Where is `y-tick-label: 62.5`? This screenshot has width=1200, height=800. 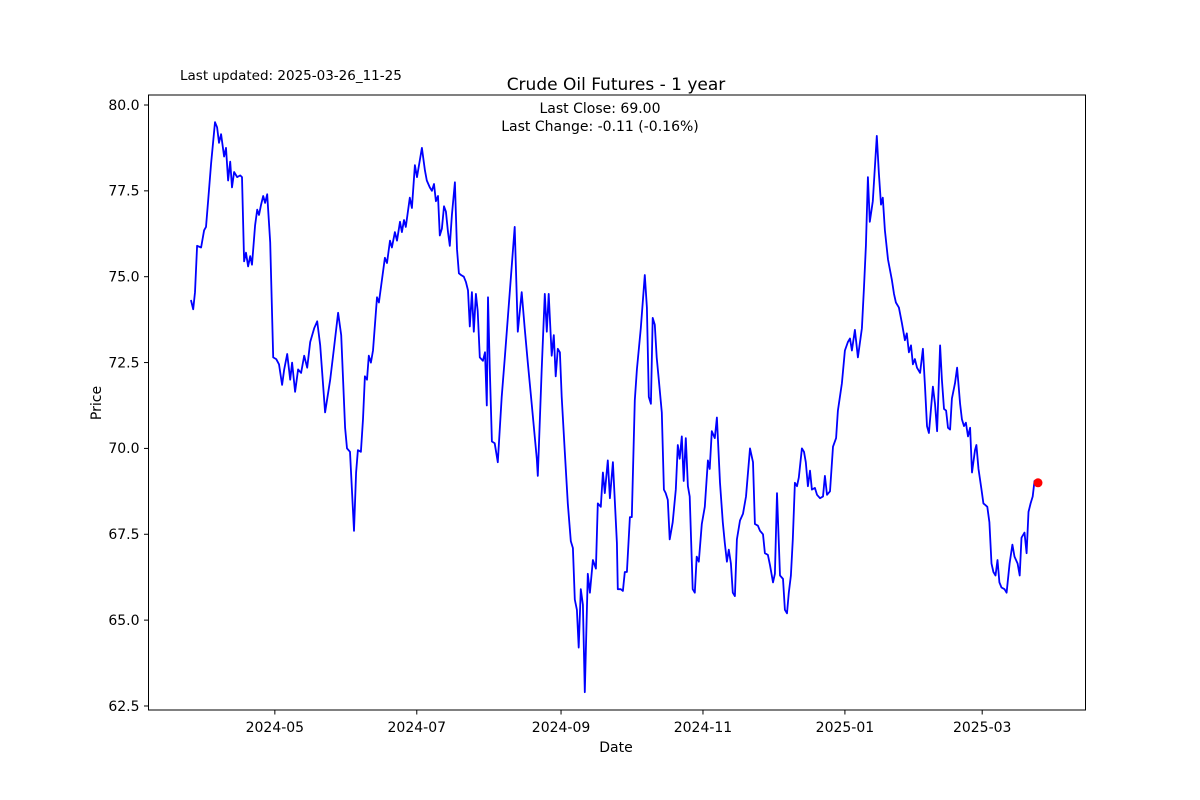 y-tick-label: 62.5 is located at coordinates (123, 707).